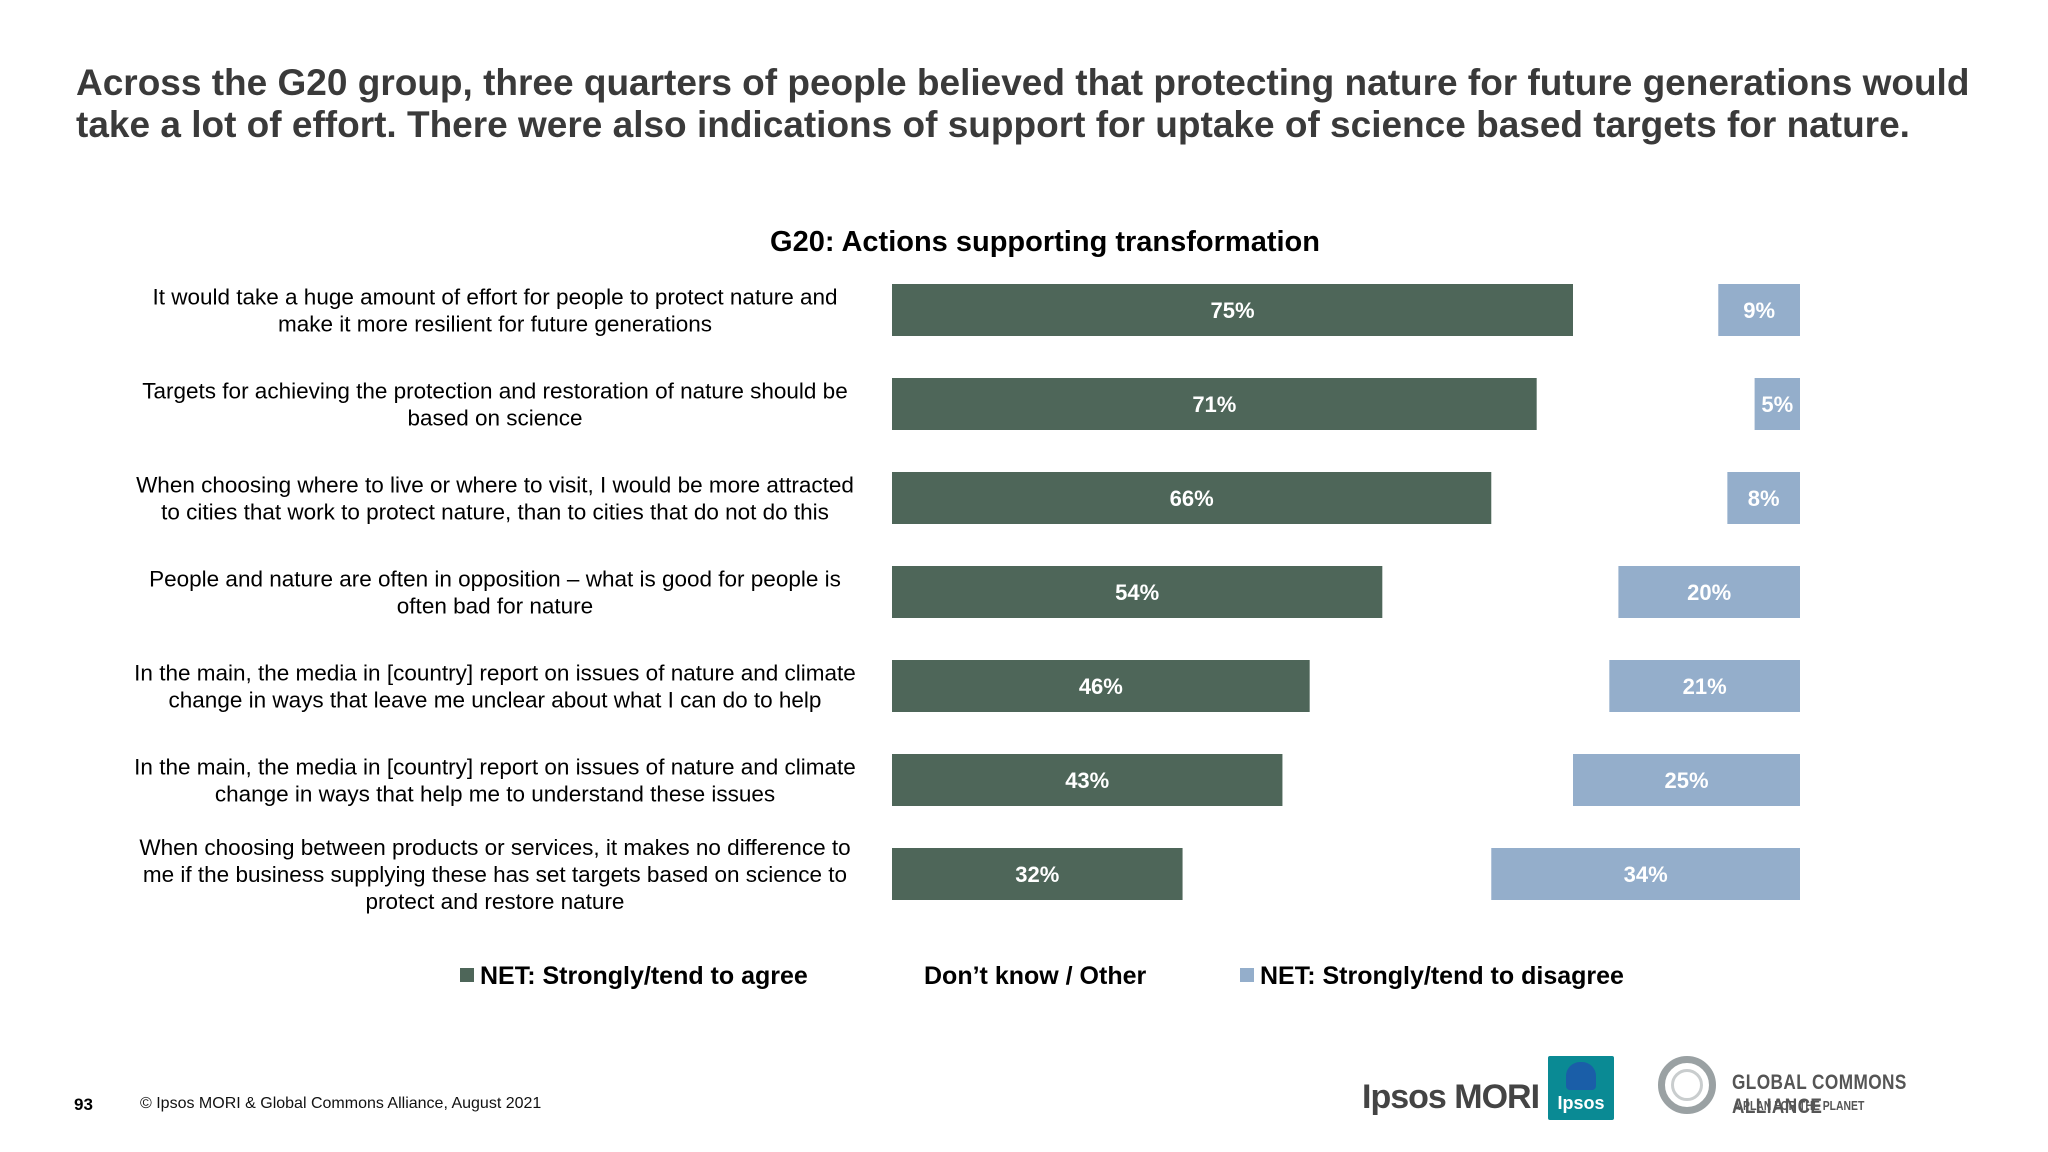 The height and width of the screenshot is (1152, 2048). What do you see at coordinates (494, 418) in the screenshot?
I see `category-label-line: based on science` at bounding box center [494, 418].